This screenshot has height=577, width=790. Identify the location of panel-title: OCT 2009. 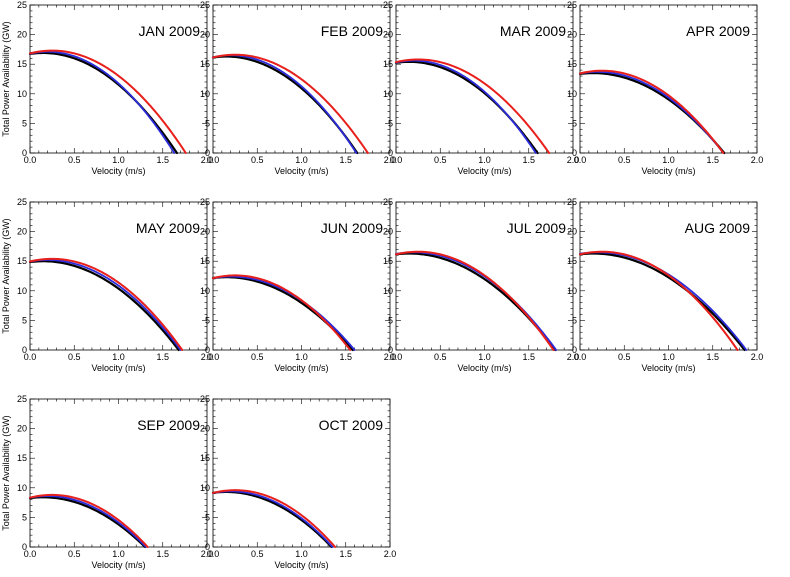
(351, 425).